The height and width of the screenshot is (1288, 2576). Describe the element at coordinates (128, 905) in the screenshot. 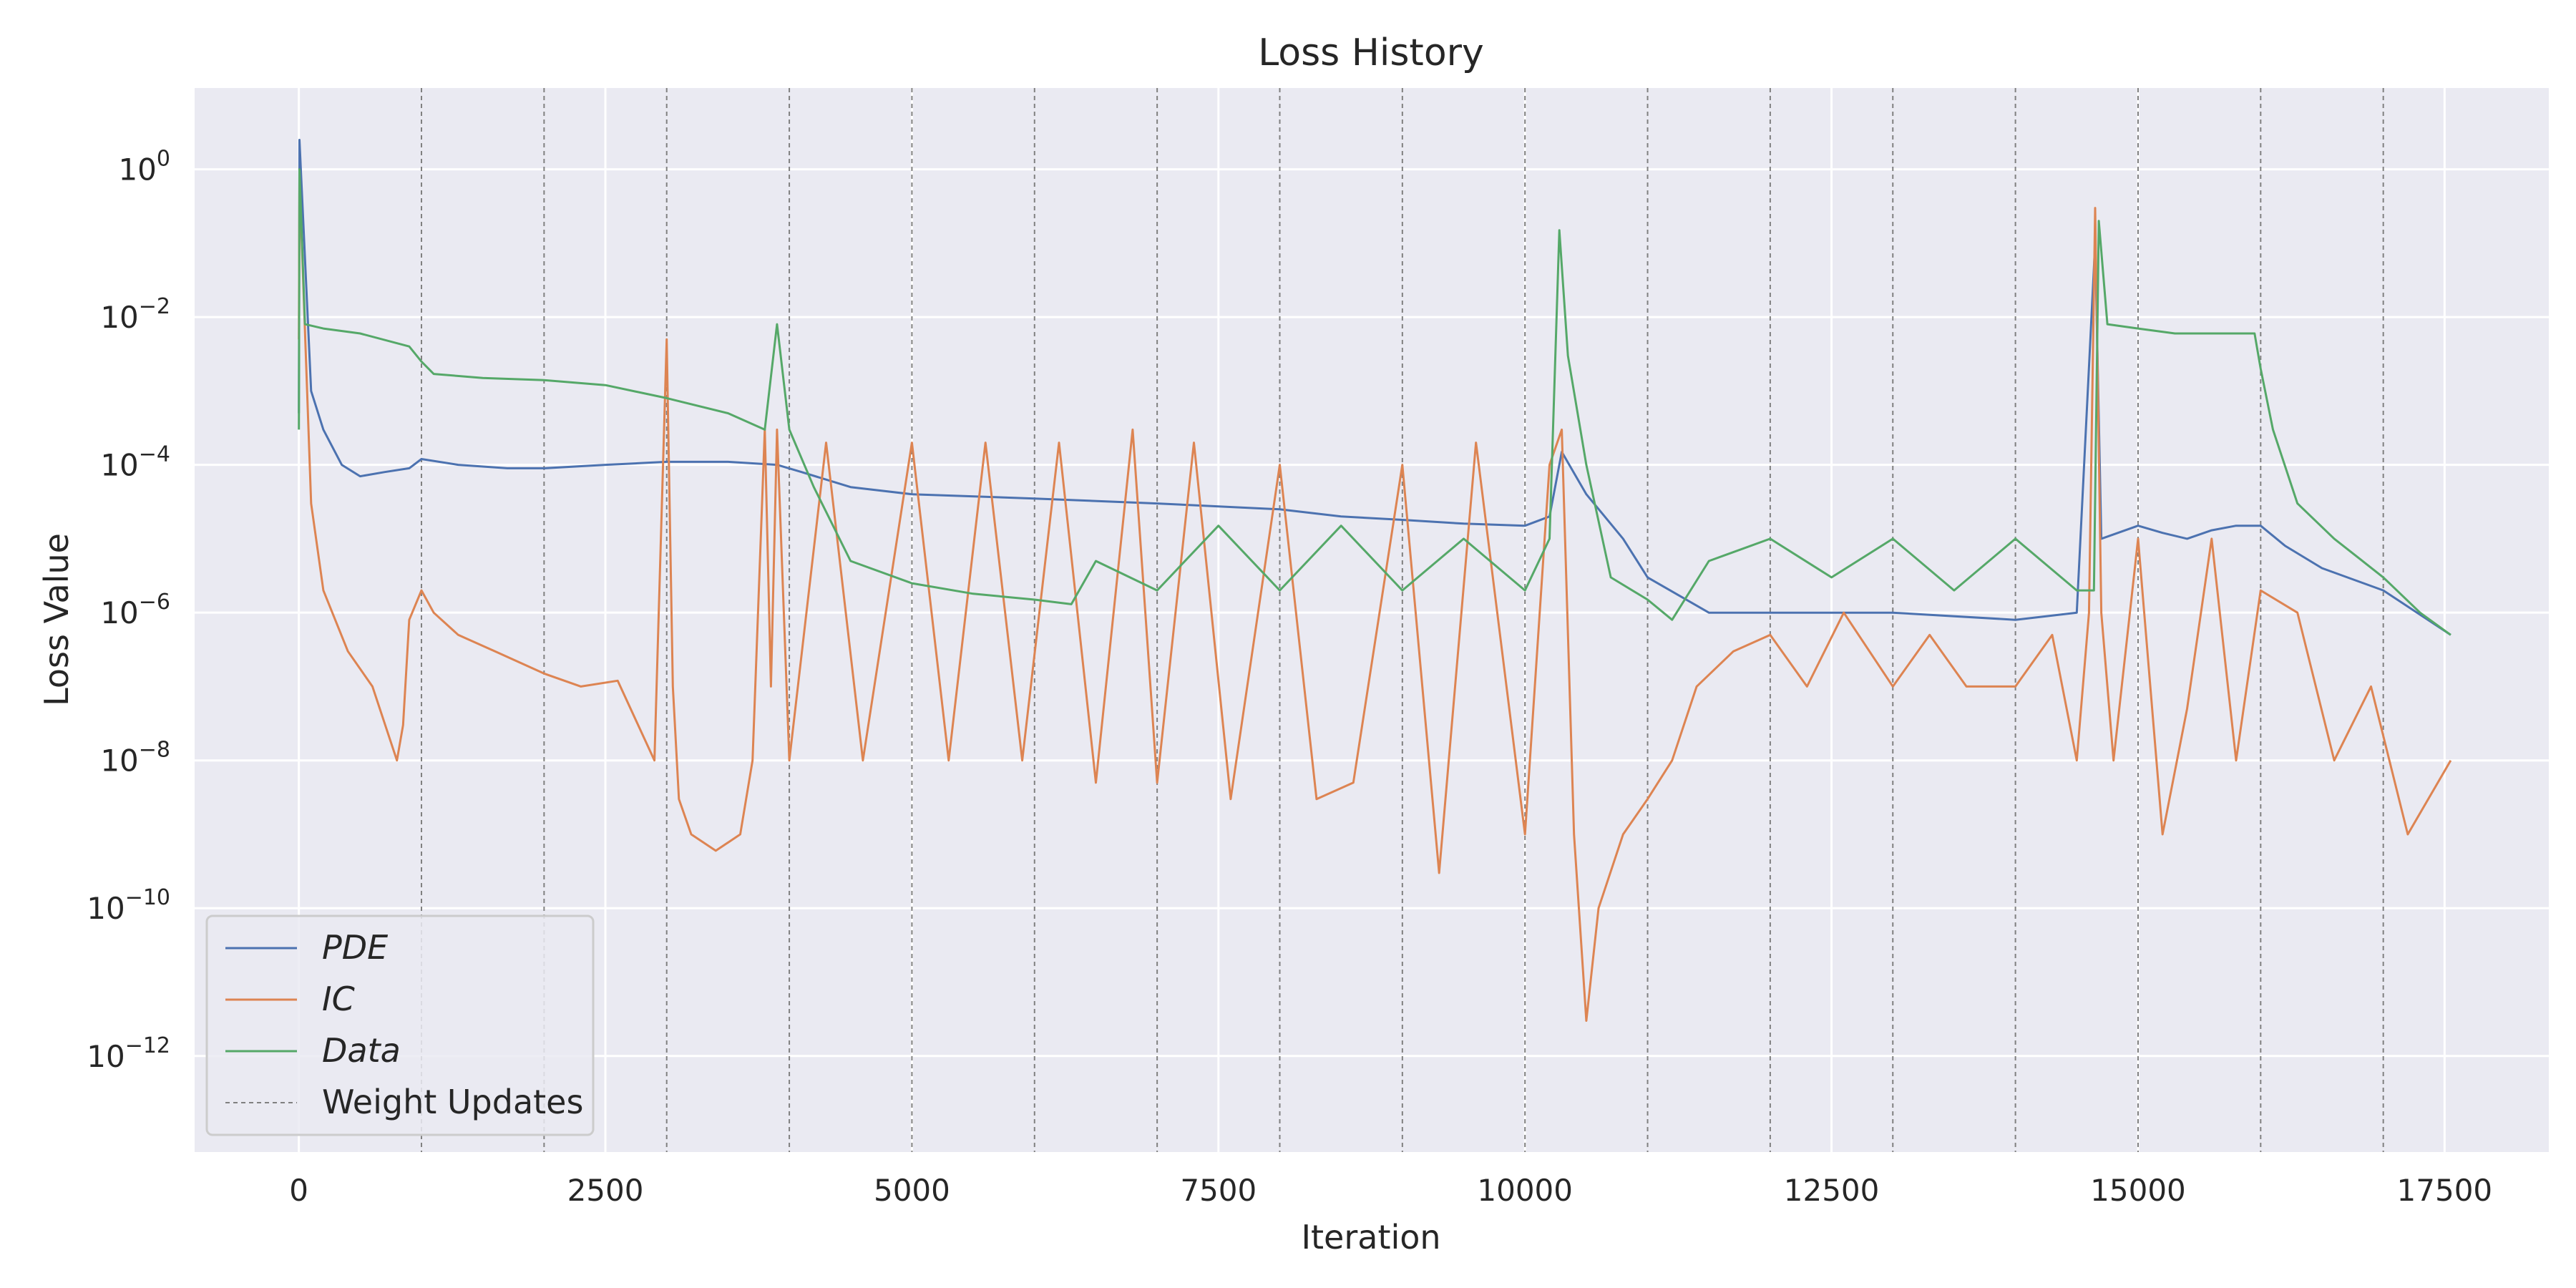

I see `y-tick-label: 10⁻¹⁰` at that location.